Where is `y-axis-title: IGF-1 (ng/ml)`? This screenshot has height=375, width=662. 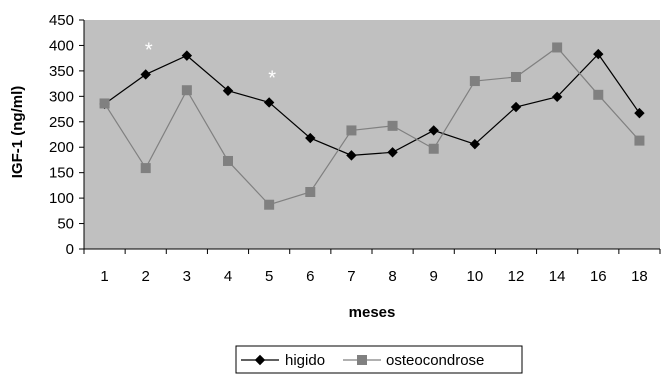
y-axis-title: IGF-1 (ng/ml) is located at coordinates (17, 132).